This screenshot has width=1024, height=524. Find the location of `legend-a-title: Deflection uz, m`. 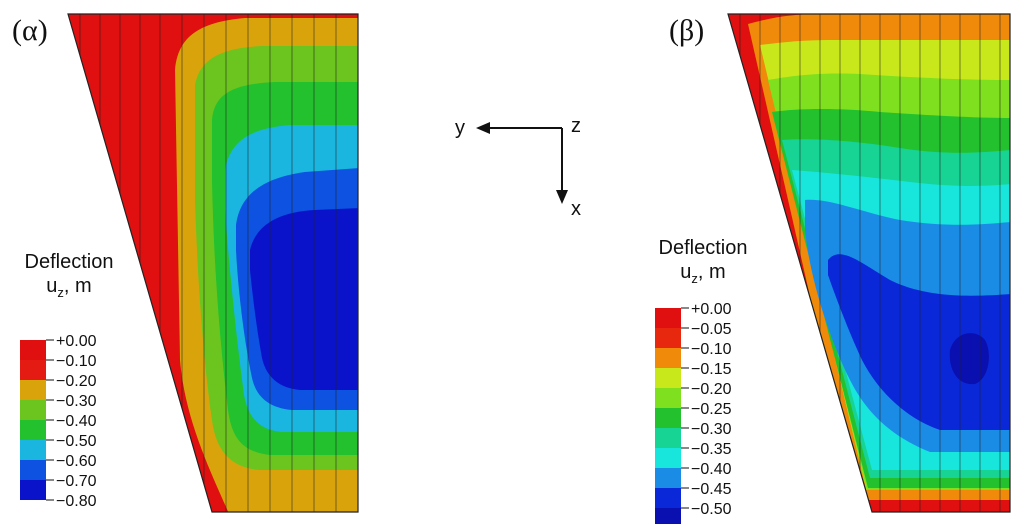

legend-a-title: Deflection uz, m is located at coordinates (69, 275).